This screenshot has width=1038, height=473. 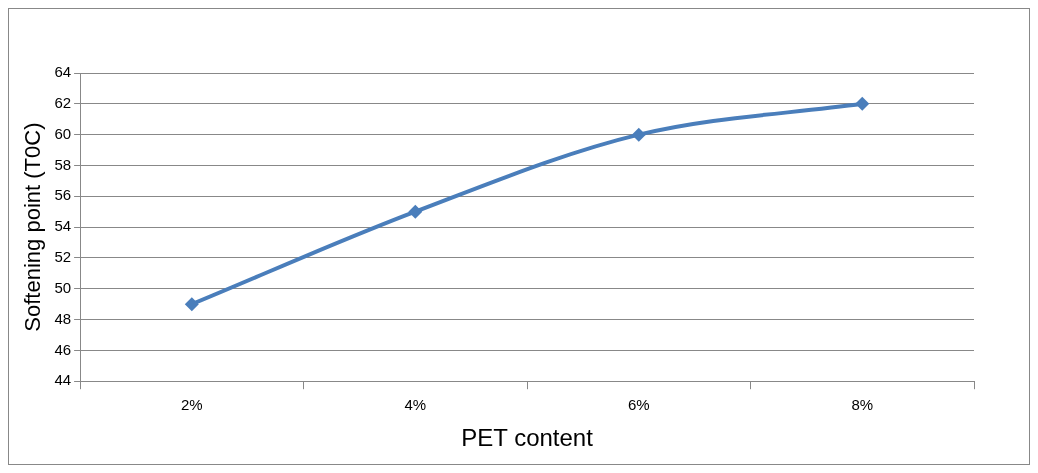 I want to click on y-tick-label: 50, so click(x=63, y=287).